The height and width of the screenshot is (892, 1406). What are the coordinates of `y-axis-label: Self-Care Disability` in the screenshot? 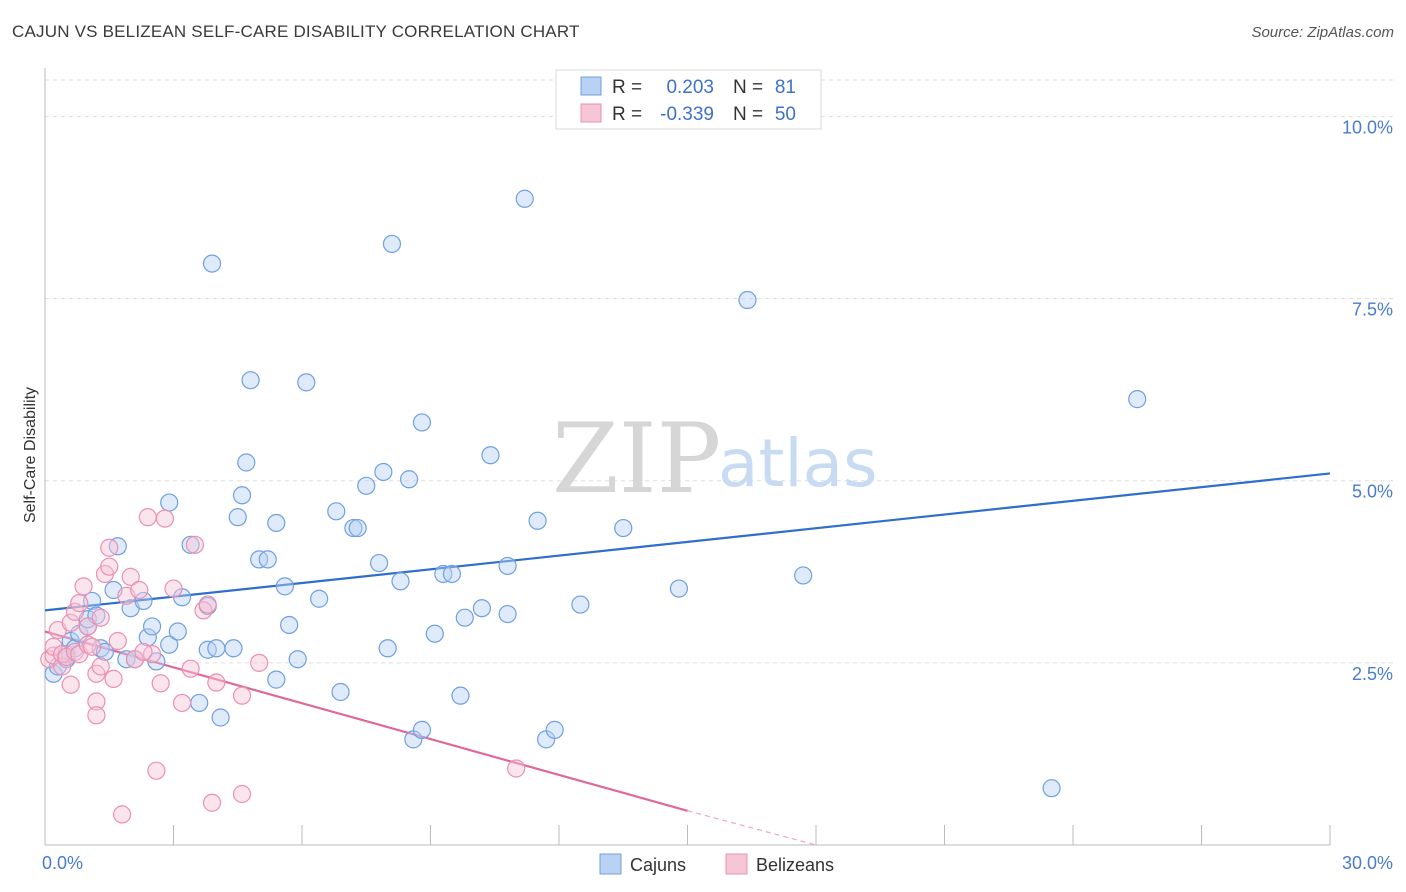 It's located at (30, 455).